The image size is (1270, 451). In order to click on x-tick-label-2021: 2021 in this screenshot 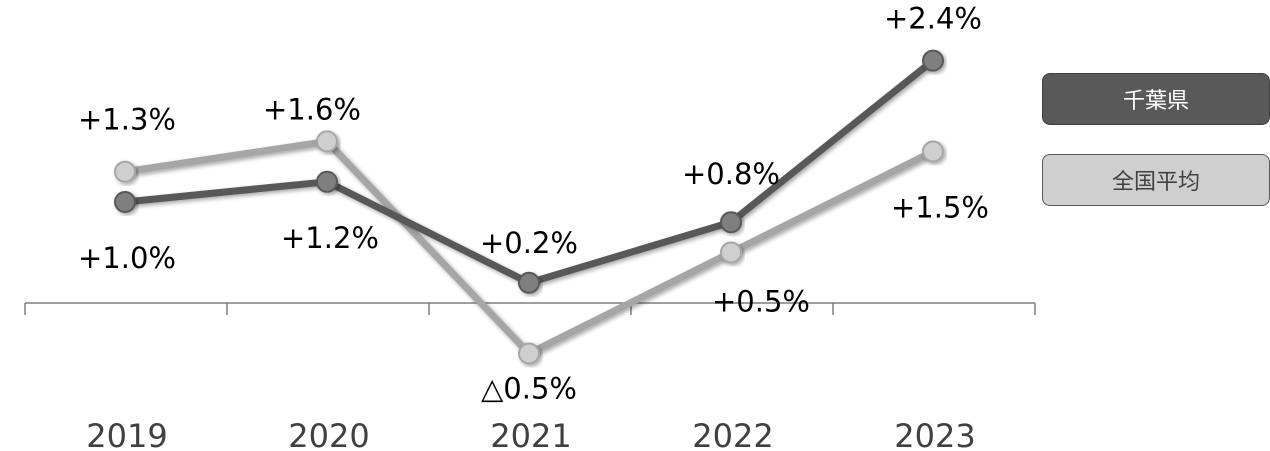, I will do `click(530, 434)`.